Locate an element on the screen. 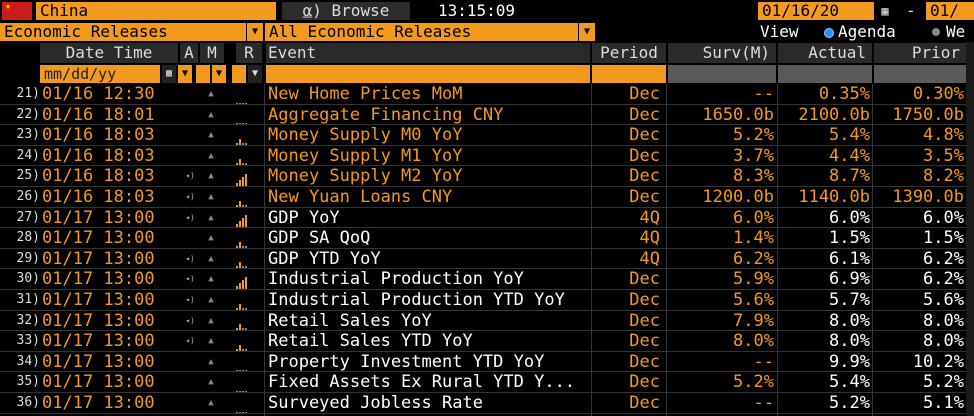 The image size is (974, 416). row-number: 30) is located at coordinates (28, 279).